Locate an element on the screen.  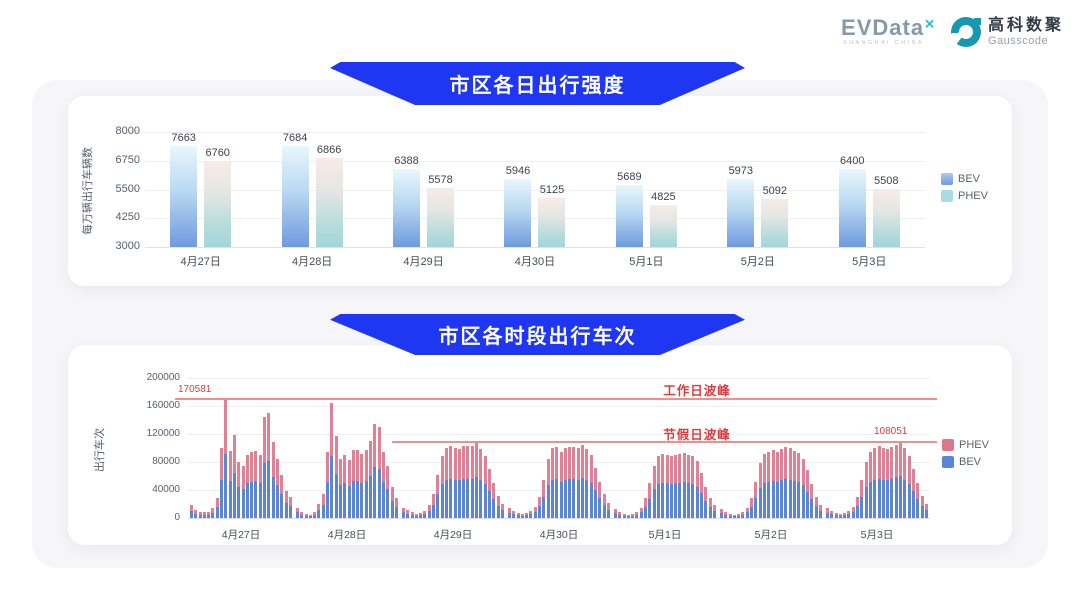
phev-bar-wrap: 5092 is located at coordinates (775, 189).